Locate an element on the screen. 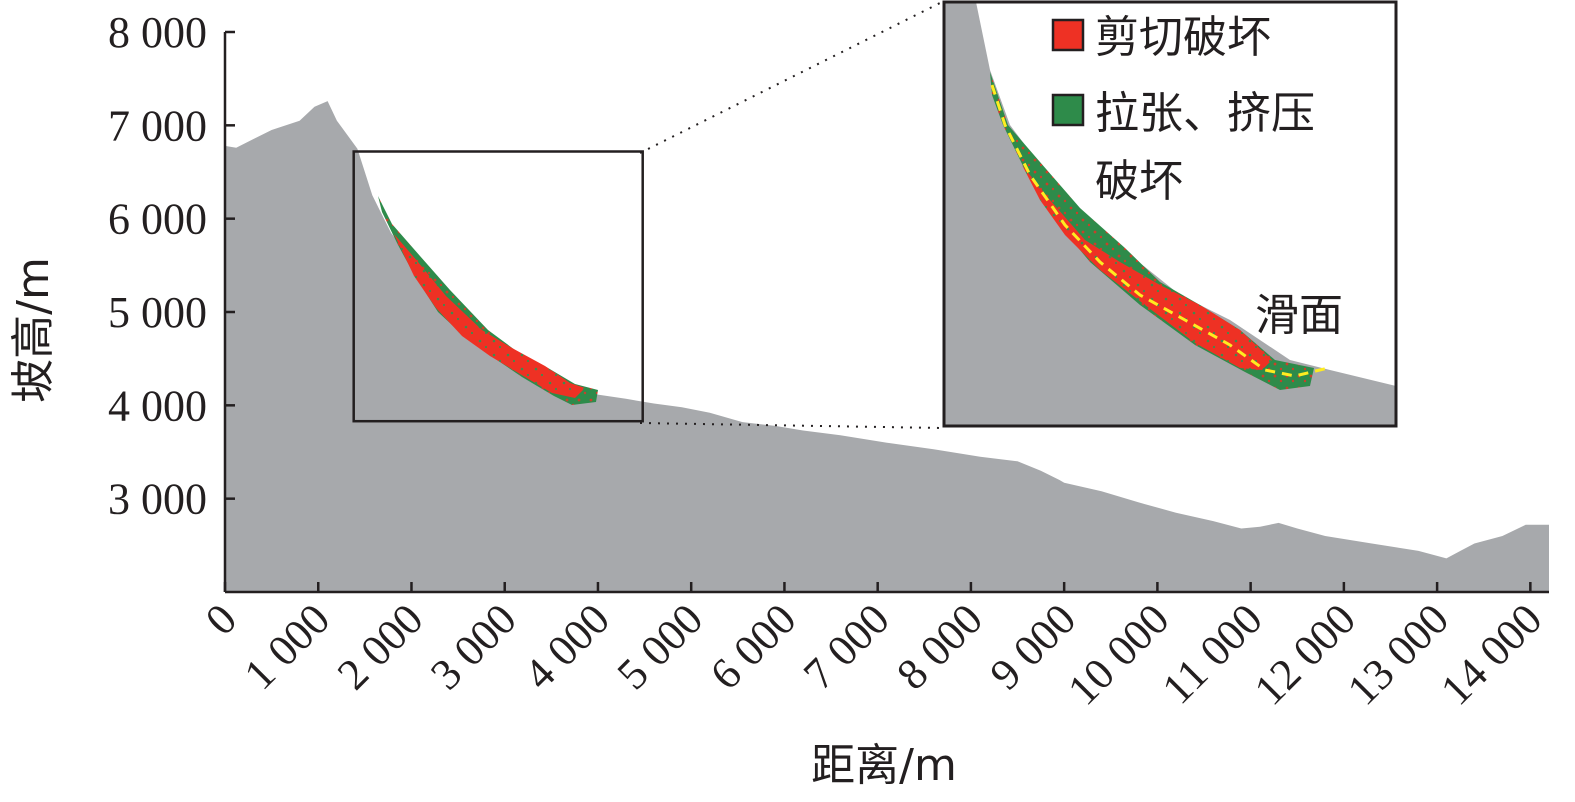 This screenshot has height=802, width=1575. x-tick-label: 5 000 is located at coordinates (660, 646).